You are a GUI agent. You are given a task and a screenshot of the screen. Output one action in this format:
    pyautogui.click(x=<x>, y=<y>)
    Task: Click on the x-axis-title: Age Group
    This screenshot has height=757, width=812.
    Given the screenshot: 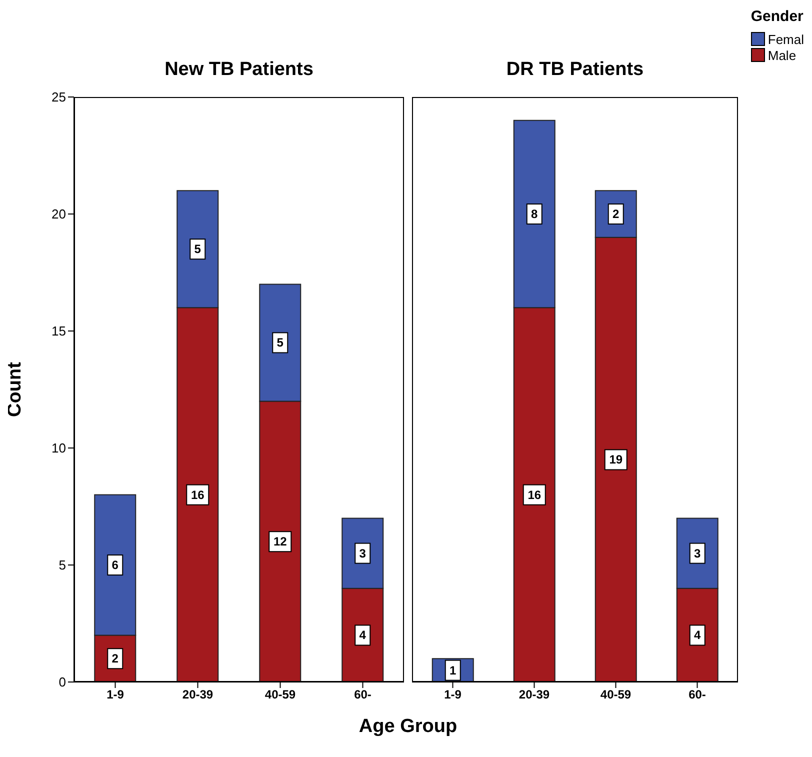 What is the action you would take?
    pyautogui.click(x=408, y=727)
    